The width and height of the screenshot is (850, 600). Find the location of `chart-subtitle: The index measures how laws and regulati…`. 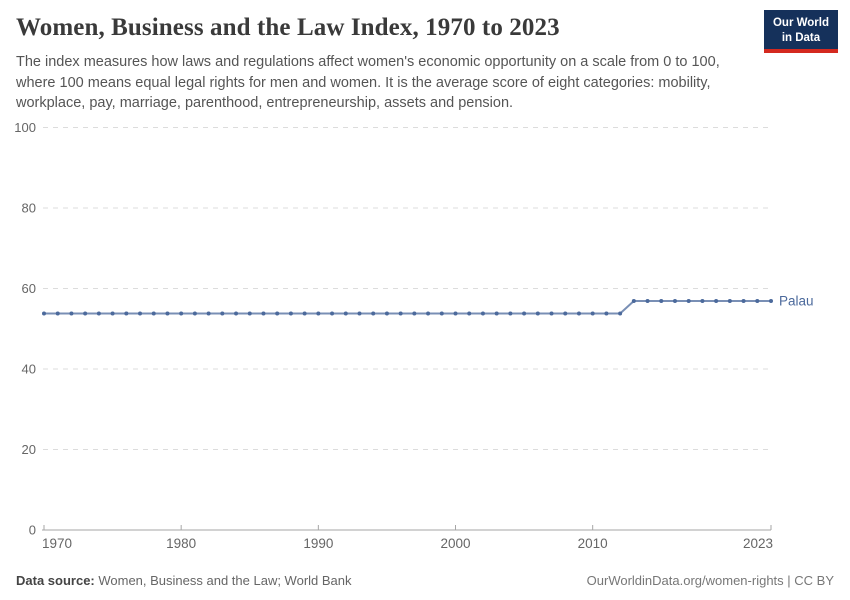

chart-subtitle: The index measures how laws and regulati… is located at coordinates (381, 83).